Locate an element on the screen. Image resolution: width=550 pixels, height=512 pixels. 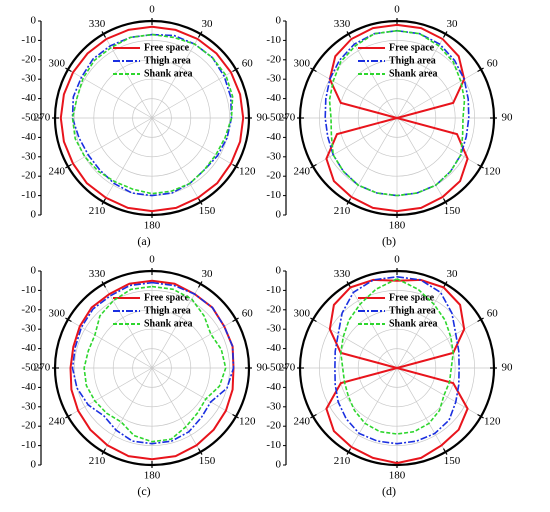
caption: (a) is located at coordinates (143, 241).